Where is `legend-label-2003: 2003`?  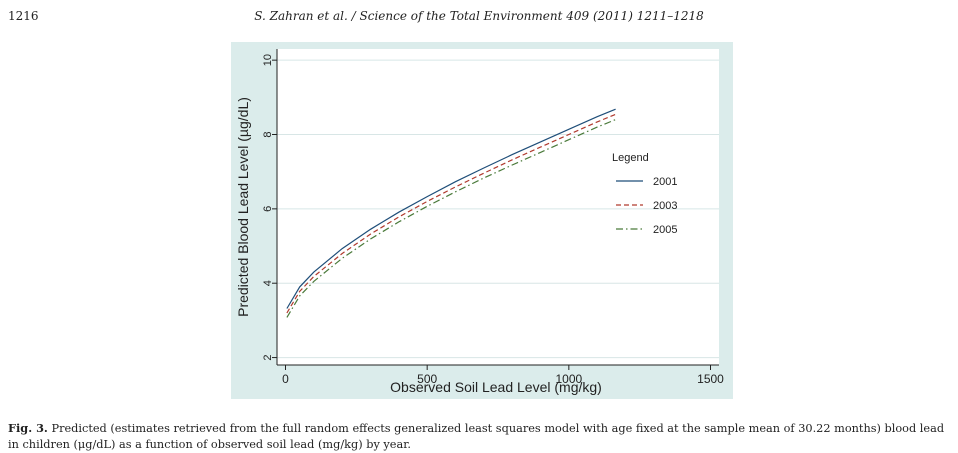 legend-label-2003: 2003 is located at coordinates (665, 206).